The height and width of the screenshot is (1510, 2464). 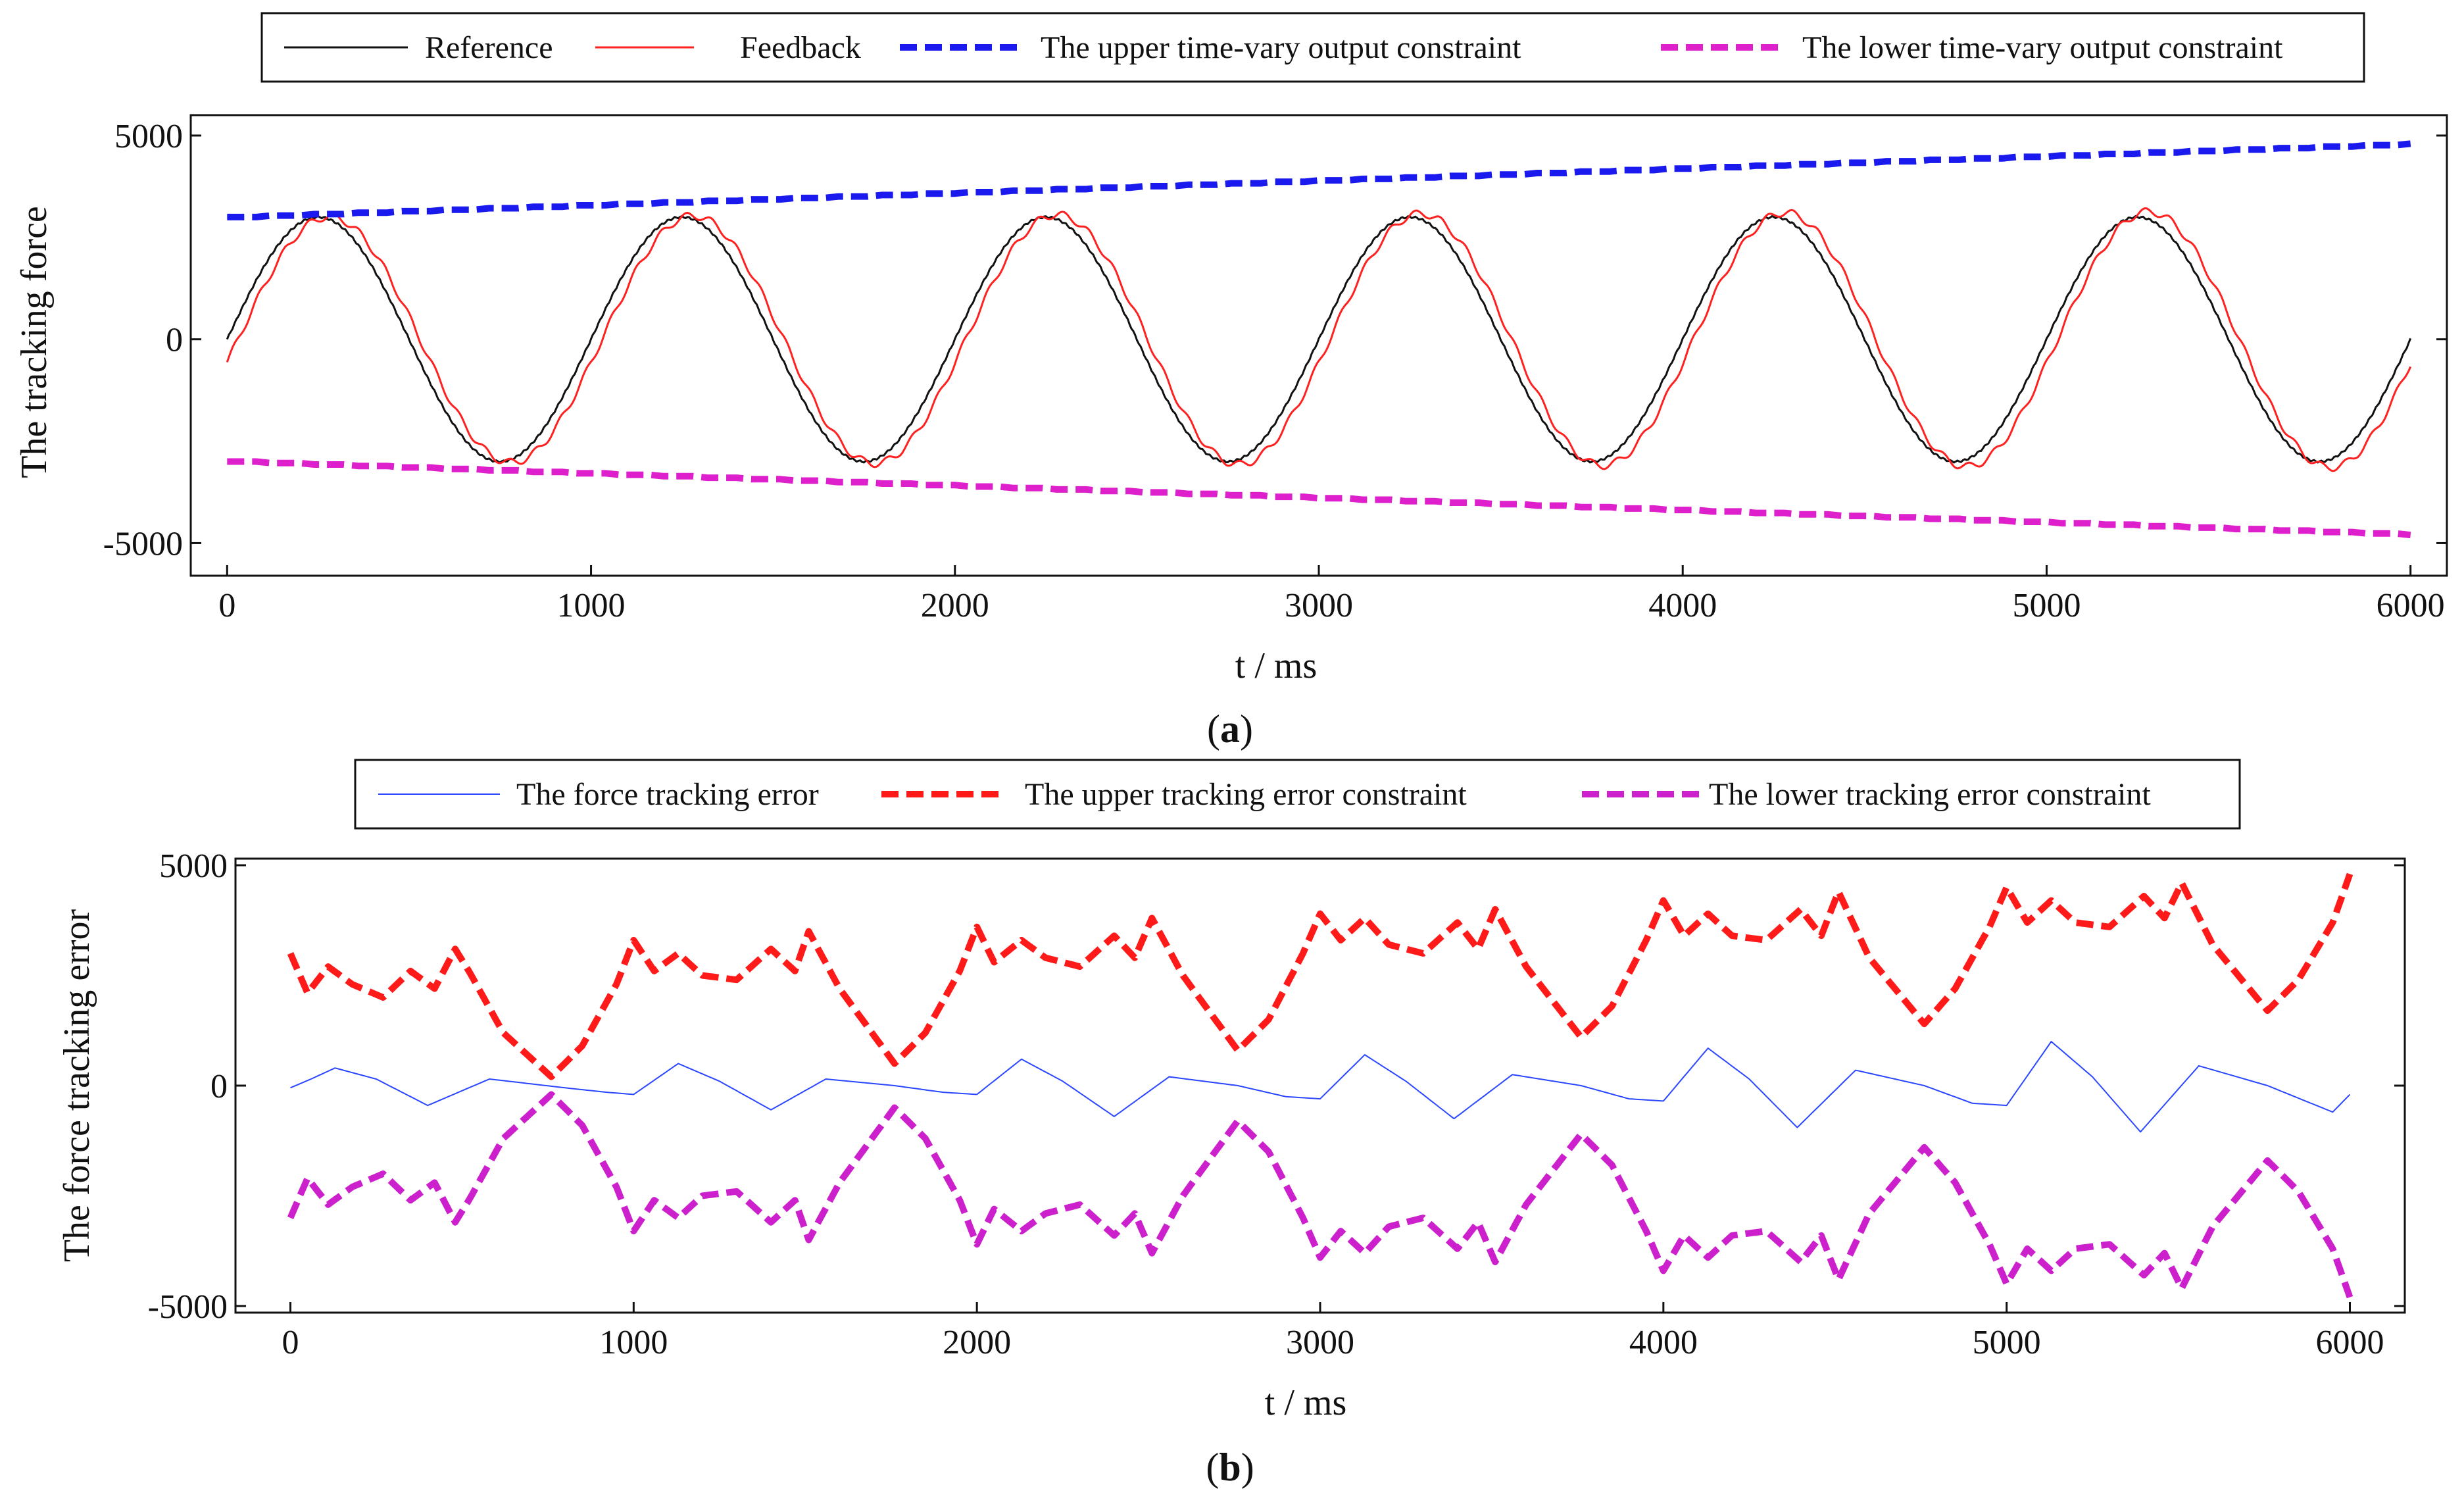 What do you see at coordinates (489, 47) in the screenshot?
I see `legend-a-label-reference: Reference` at bounding box center [489, 47].